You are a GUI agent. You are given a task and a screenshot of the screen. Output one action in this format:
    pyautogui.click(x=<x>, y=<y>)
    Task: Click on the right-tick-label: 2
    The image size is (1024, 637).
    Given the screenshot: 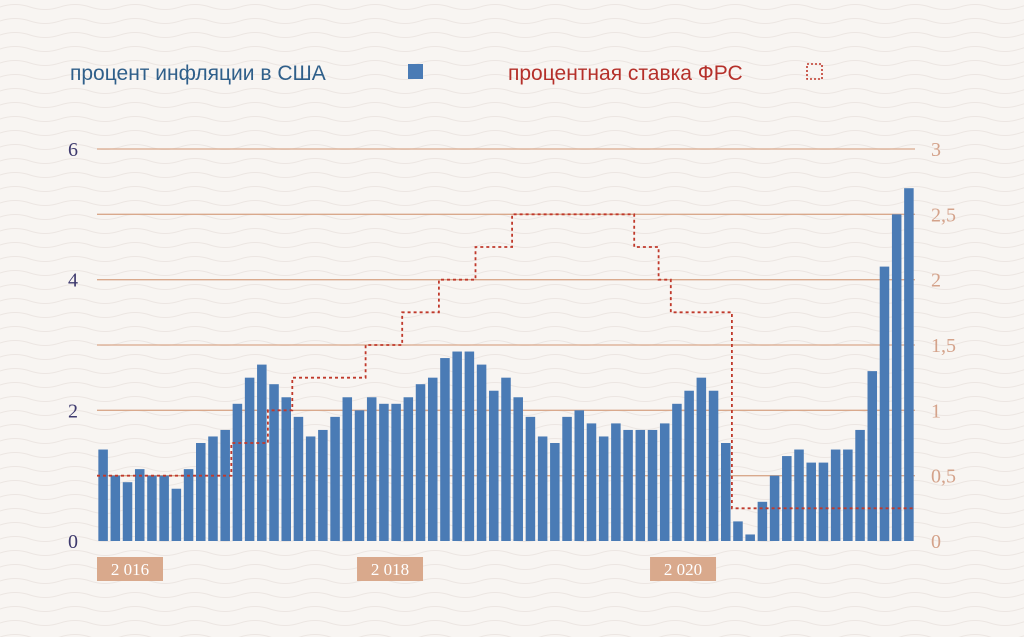 What is the action you would take?
    pyautogui.click(x=936, y=281)
    